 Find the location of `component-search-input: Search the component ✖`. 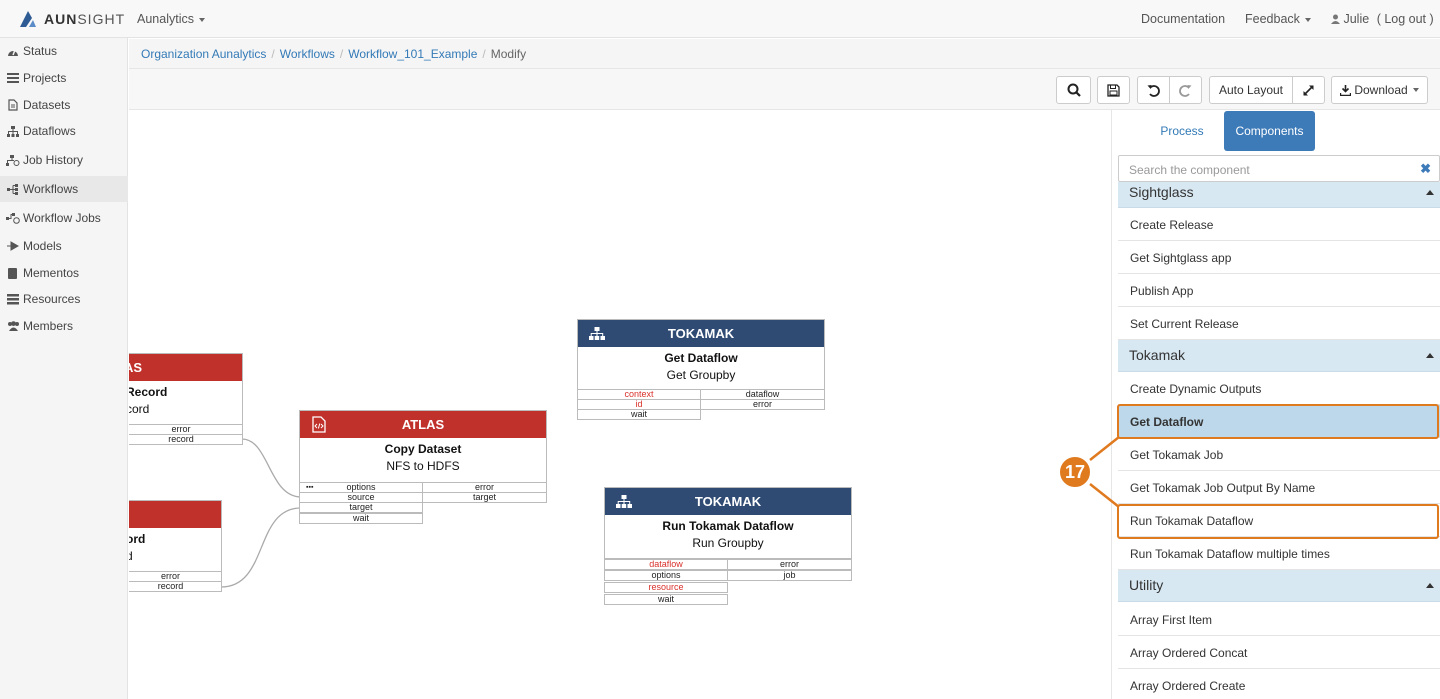

component-search-input: Search the component ✖ is located at coordinates (1279, 168).